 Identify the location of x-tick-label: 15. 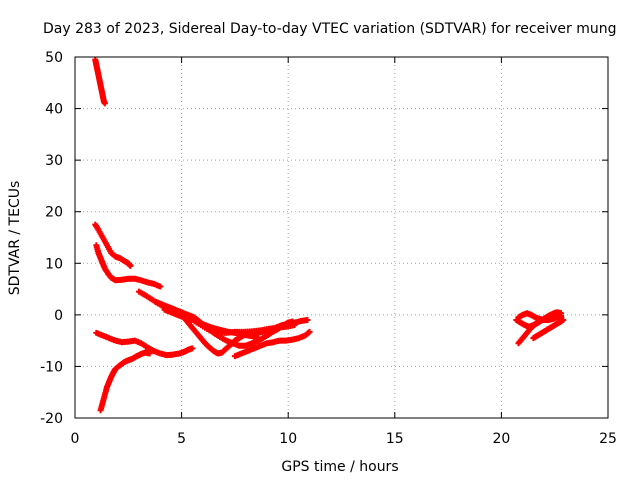
(395, 439).